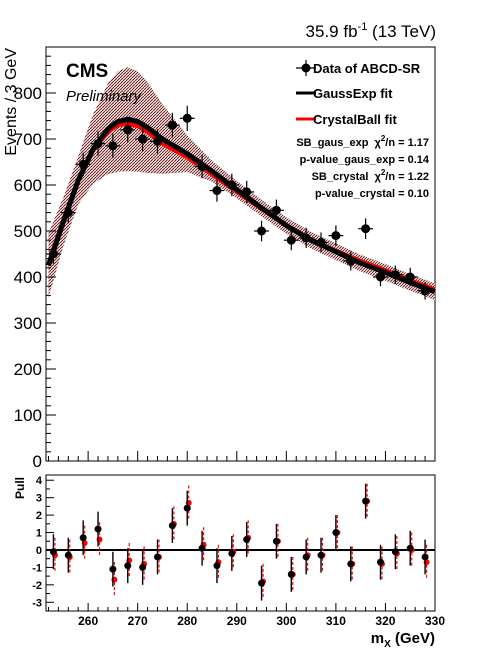 Image resolution: width=485 pixels, height=672 pixels. What do you see at coordinates (435, 621) in the screenshot?
I see `pull-x-tick-label: 330` at bounding box center [435, 621].